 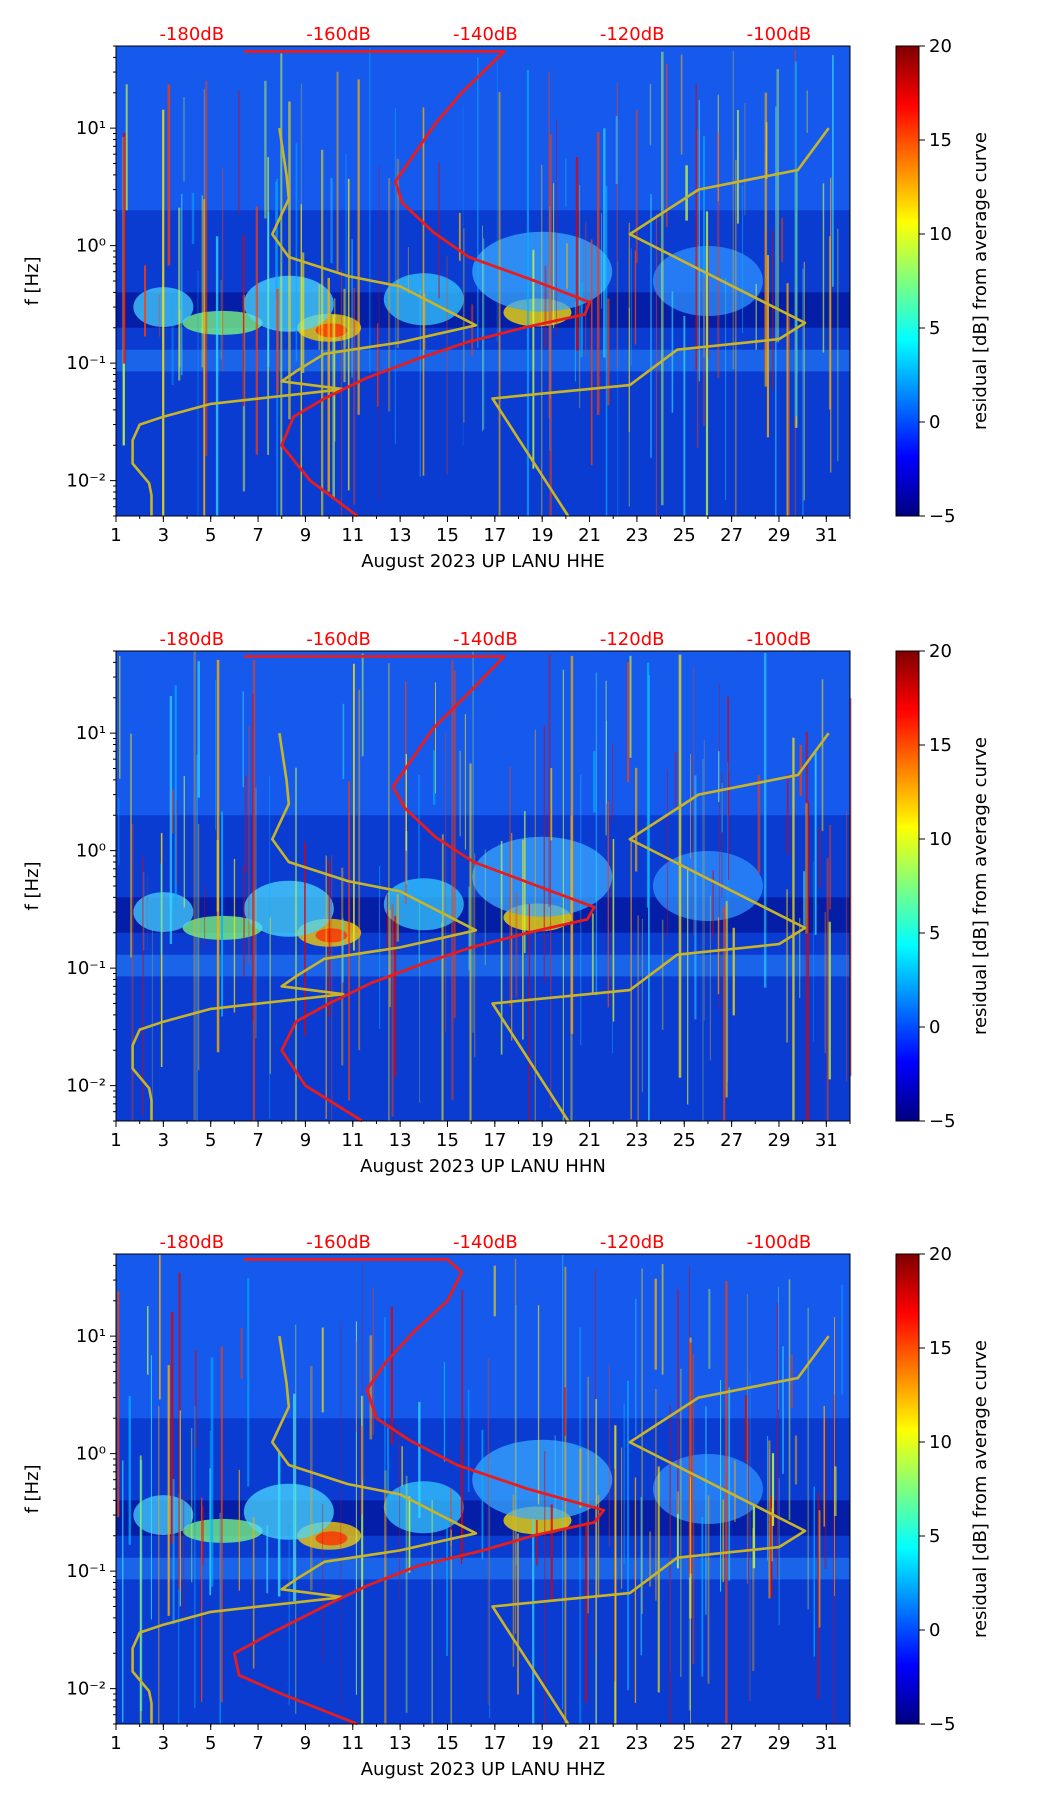 I want to click on colorbar-tick-label: 0, so click(x=934, y=1630).